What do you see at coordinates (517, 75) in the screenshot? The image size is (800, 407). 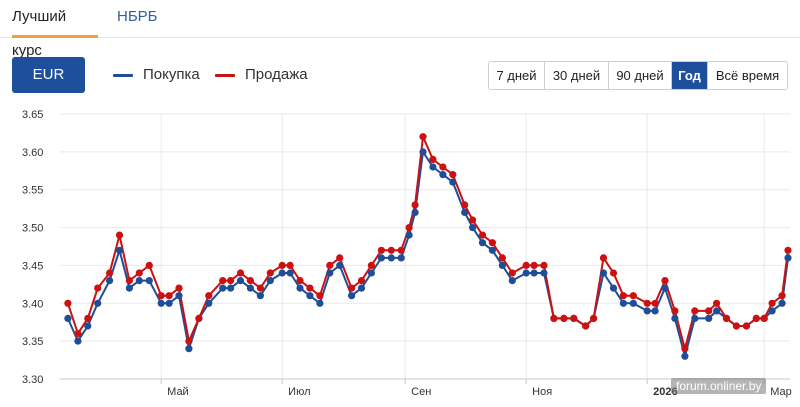 I see `period-7-days: 7 дней` at bounding box center [517, 75].